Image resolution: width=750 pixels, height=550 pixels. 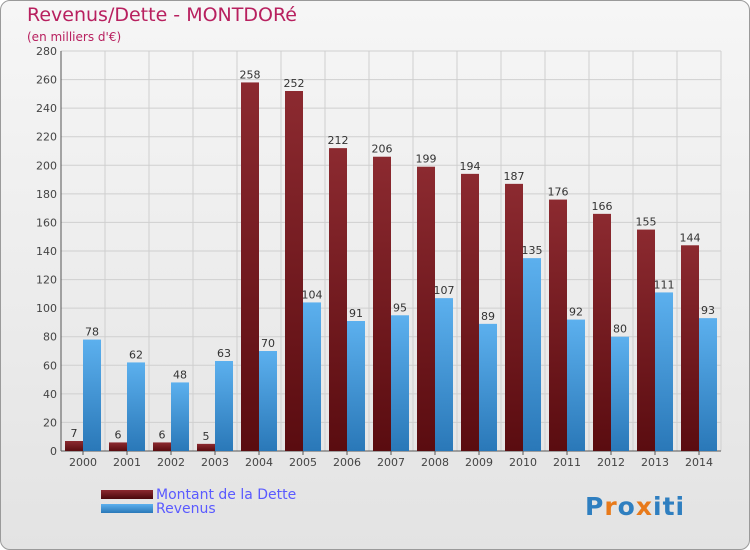 I want to click on y-tick-label: 140, so click(x=46, y=251).